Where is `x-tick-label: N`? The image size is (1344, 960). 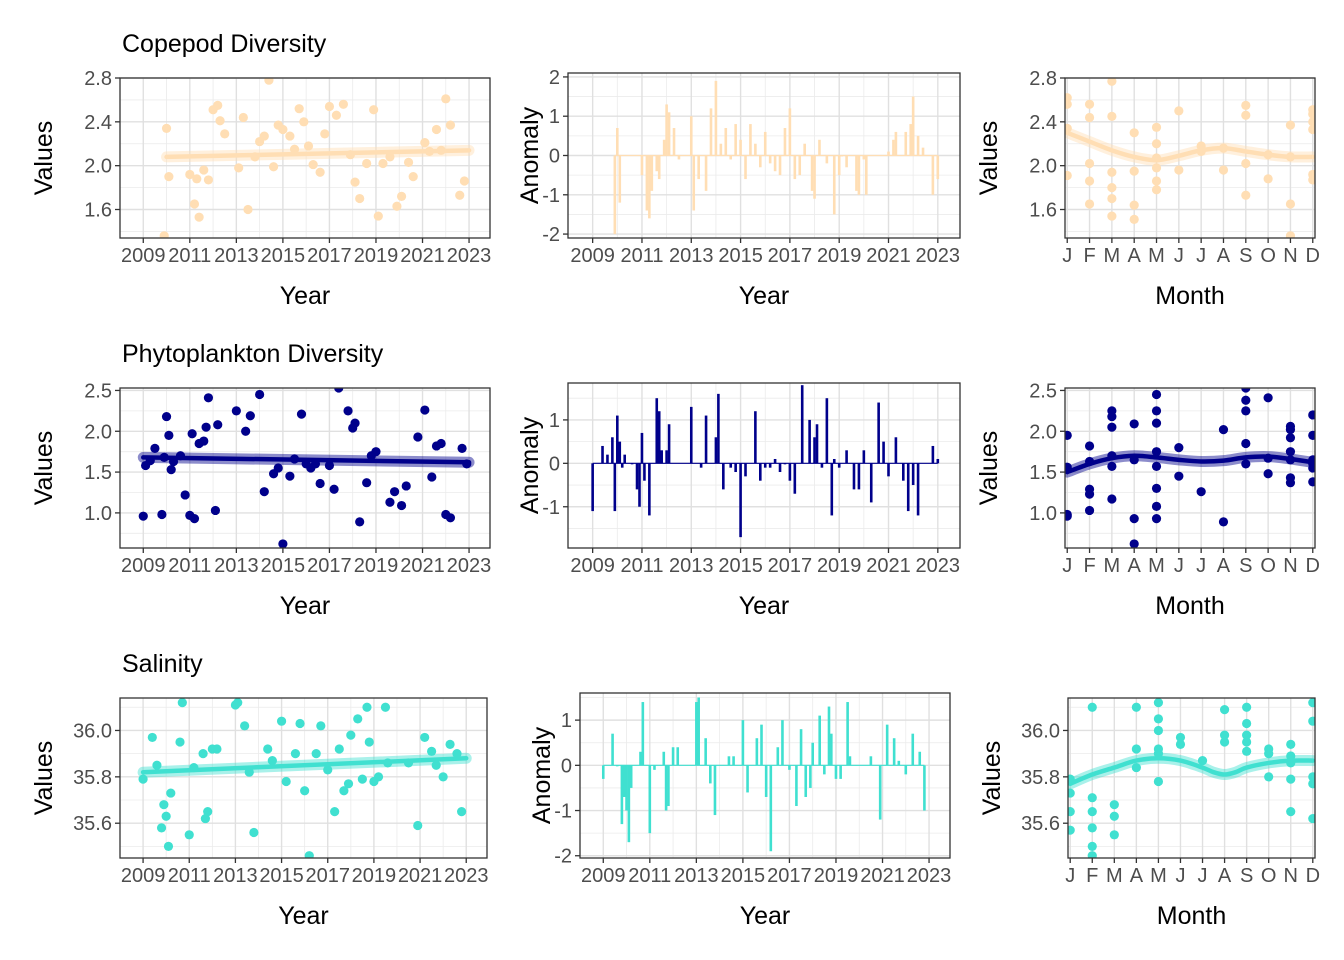
x-tick-label: N is located at coordinates (1290, 256).